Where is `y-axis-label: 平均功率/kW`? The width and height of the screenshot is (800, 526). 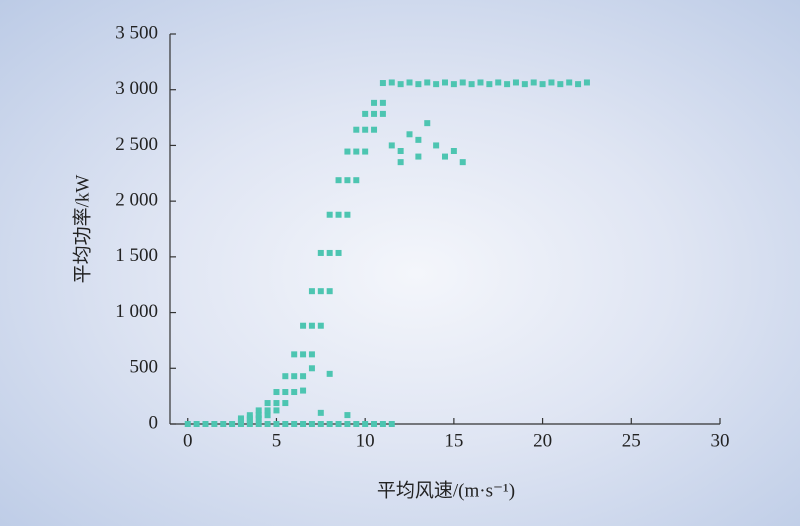 y-axis-label: 平均功率/kW is located at coordinates (82, 229).